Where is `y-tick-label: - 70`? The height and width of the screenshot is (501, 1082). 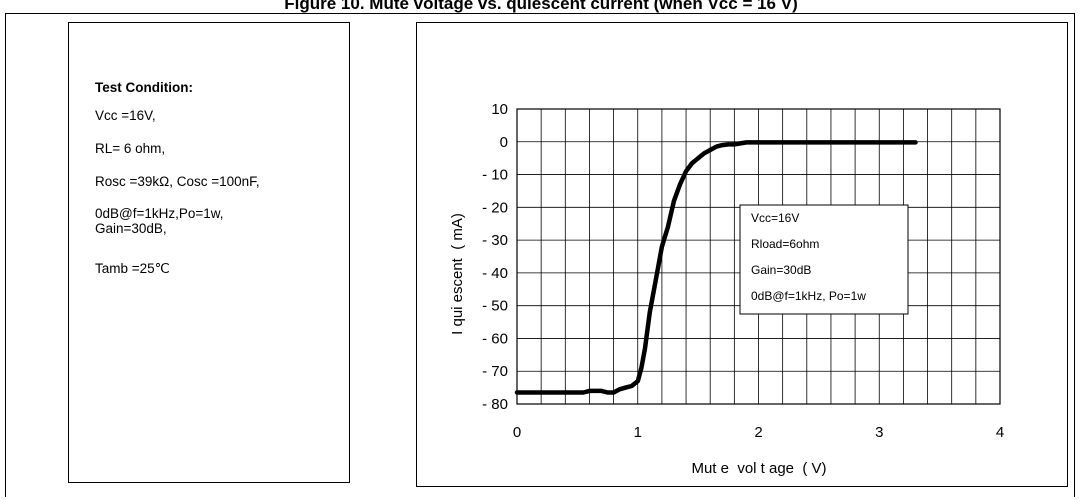
y-tick-label: - 70 is located at coordinates (495, 371).